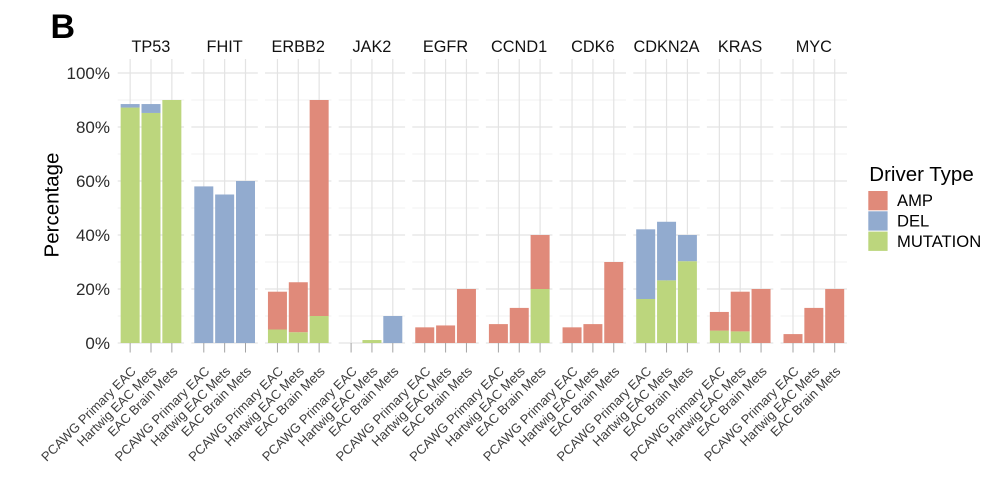  I want to click on svg-text: 20%, so click(93, 289).